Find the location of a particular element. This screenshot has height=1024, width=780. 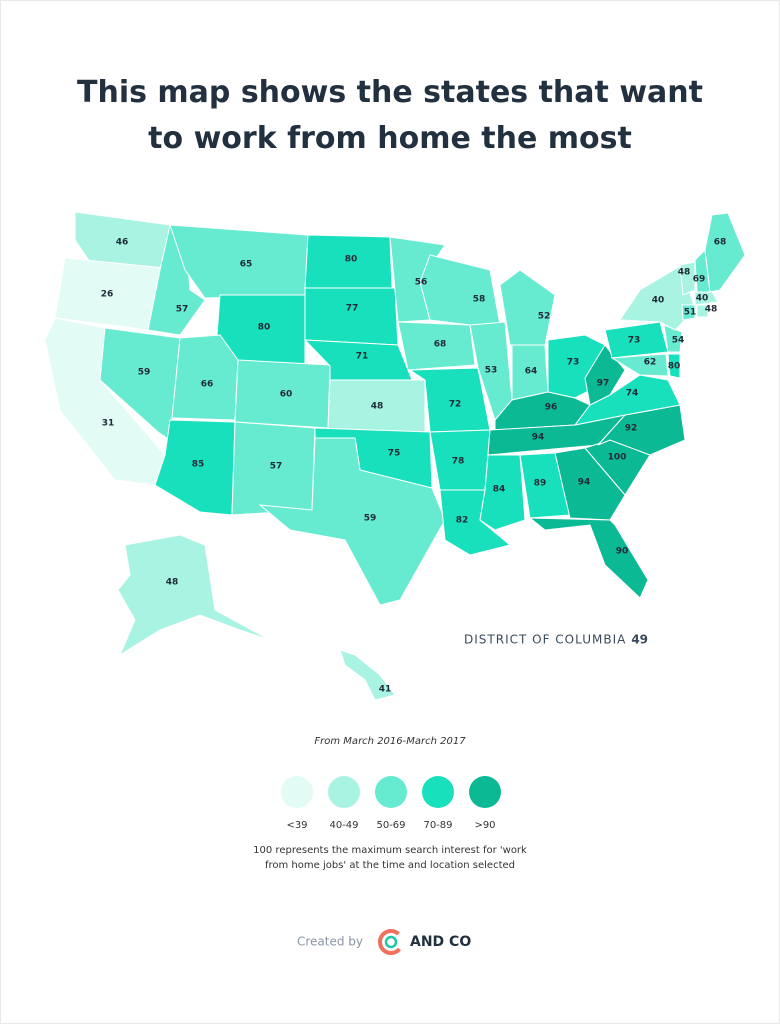

region-value: 71 is located at coordinates (362, 357).